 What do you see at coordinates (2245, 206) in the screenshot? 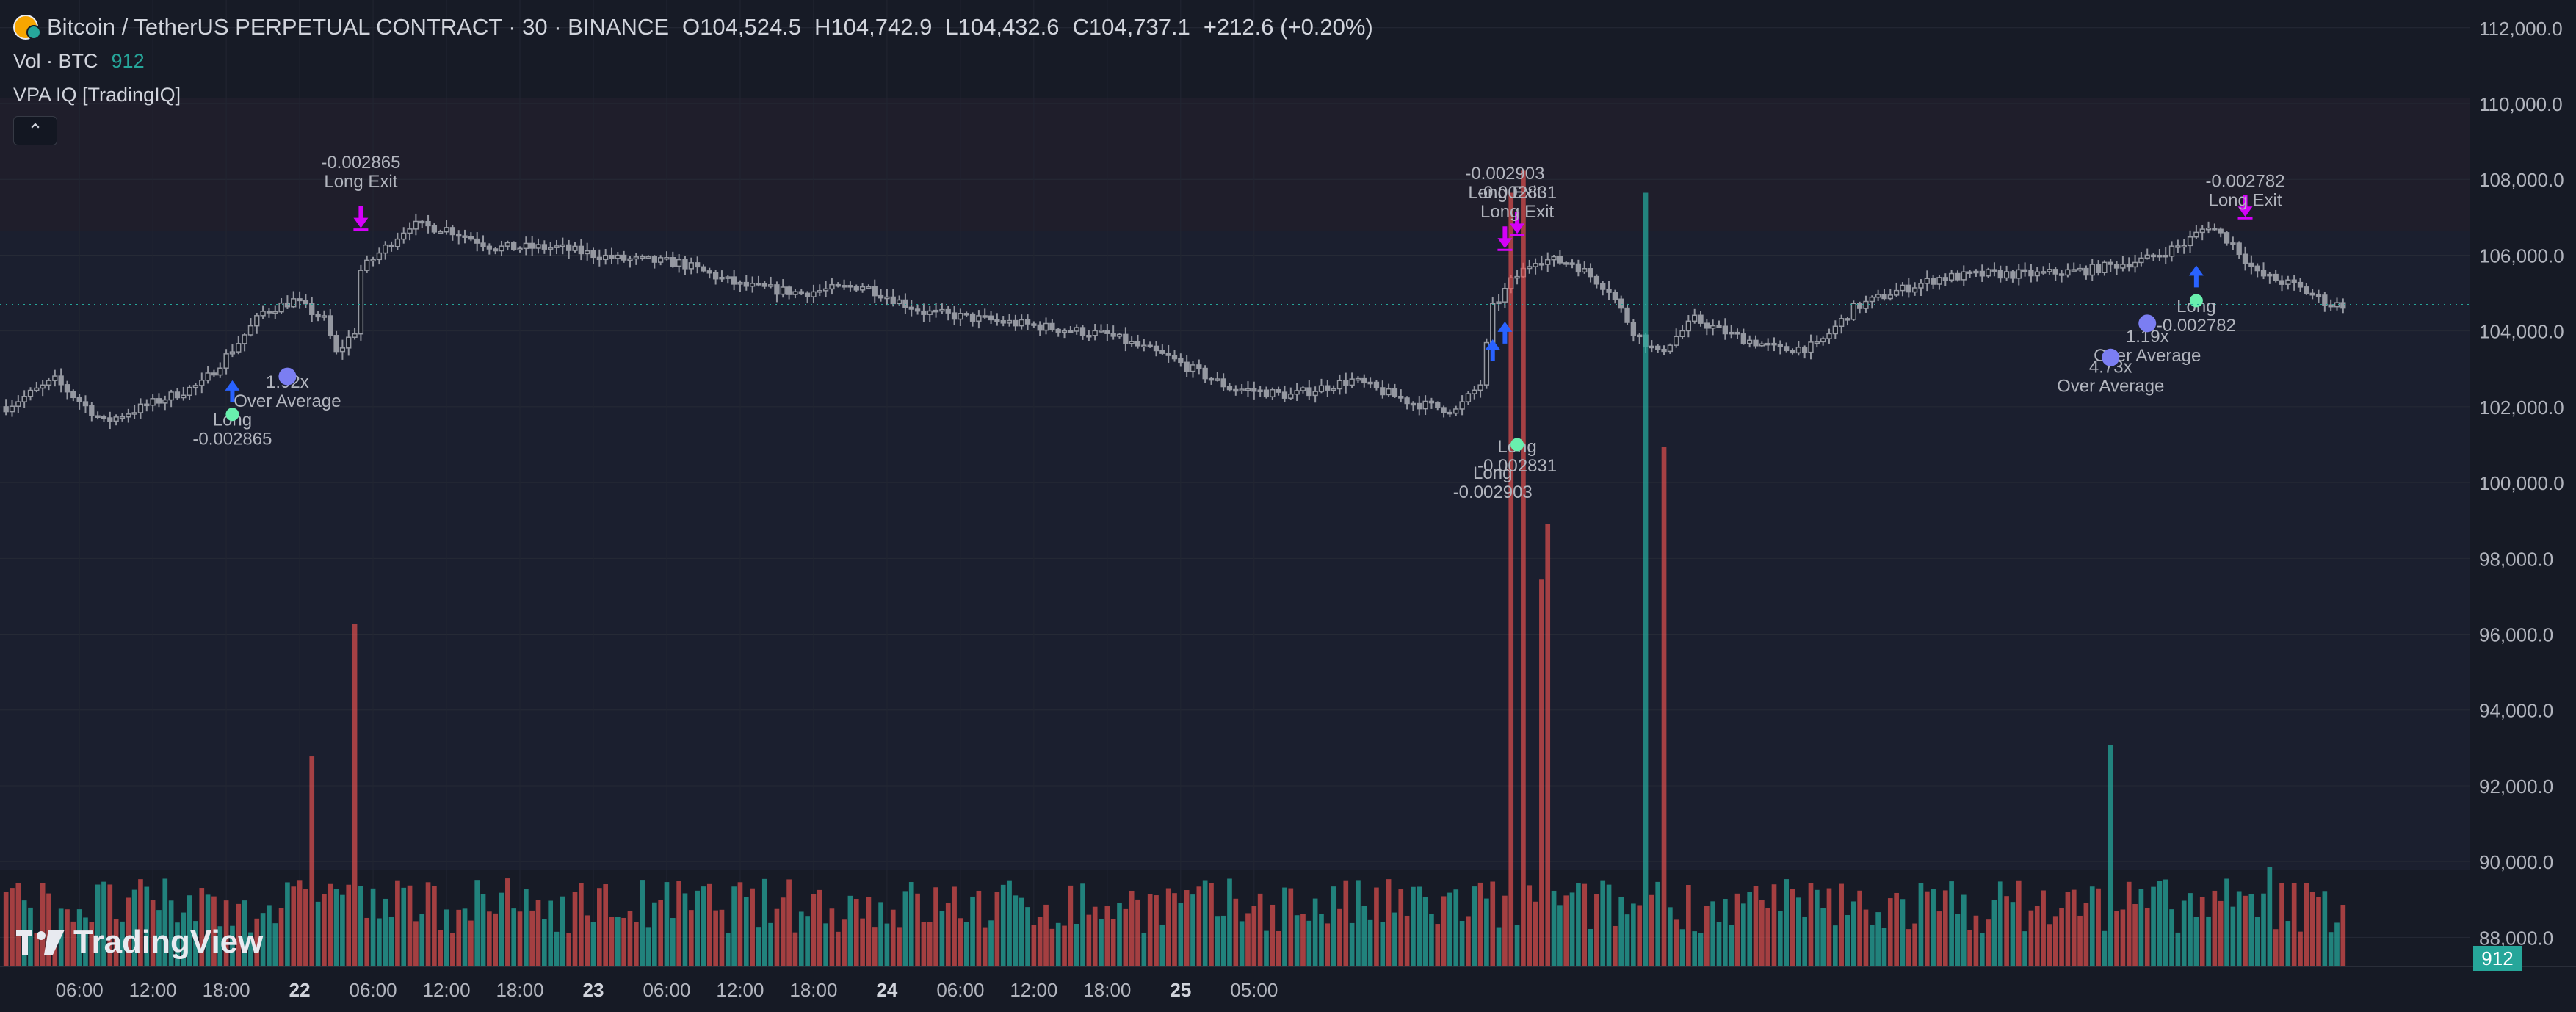
I see `exit-arrow-icon` at bounding box center [2245, 206].